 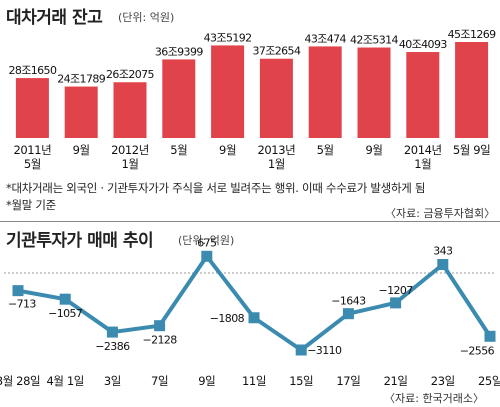 I want to click on line-chart-title: 기관투자가 매매 추이, so click(x=80, y=241).